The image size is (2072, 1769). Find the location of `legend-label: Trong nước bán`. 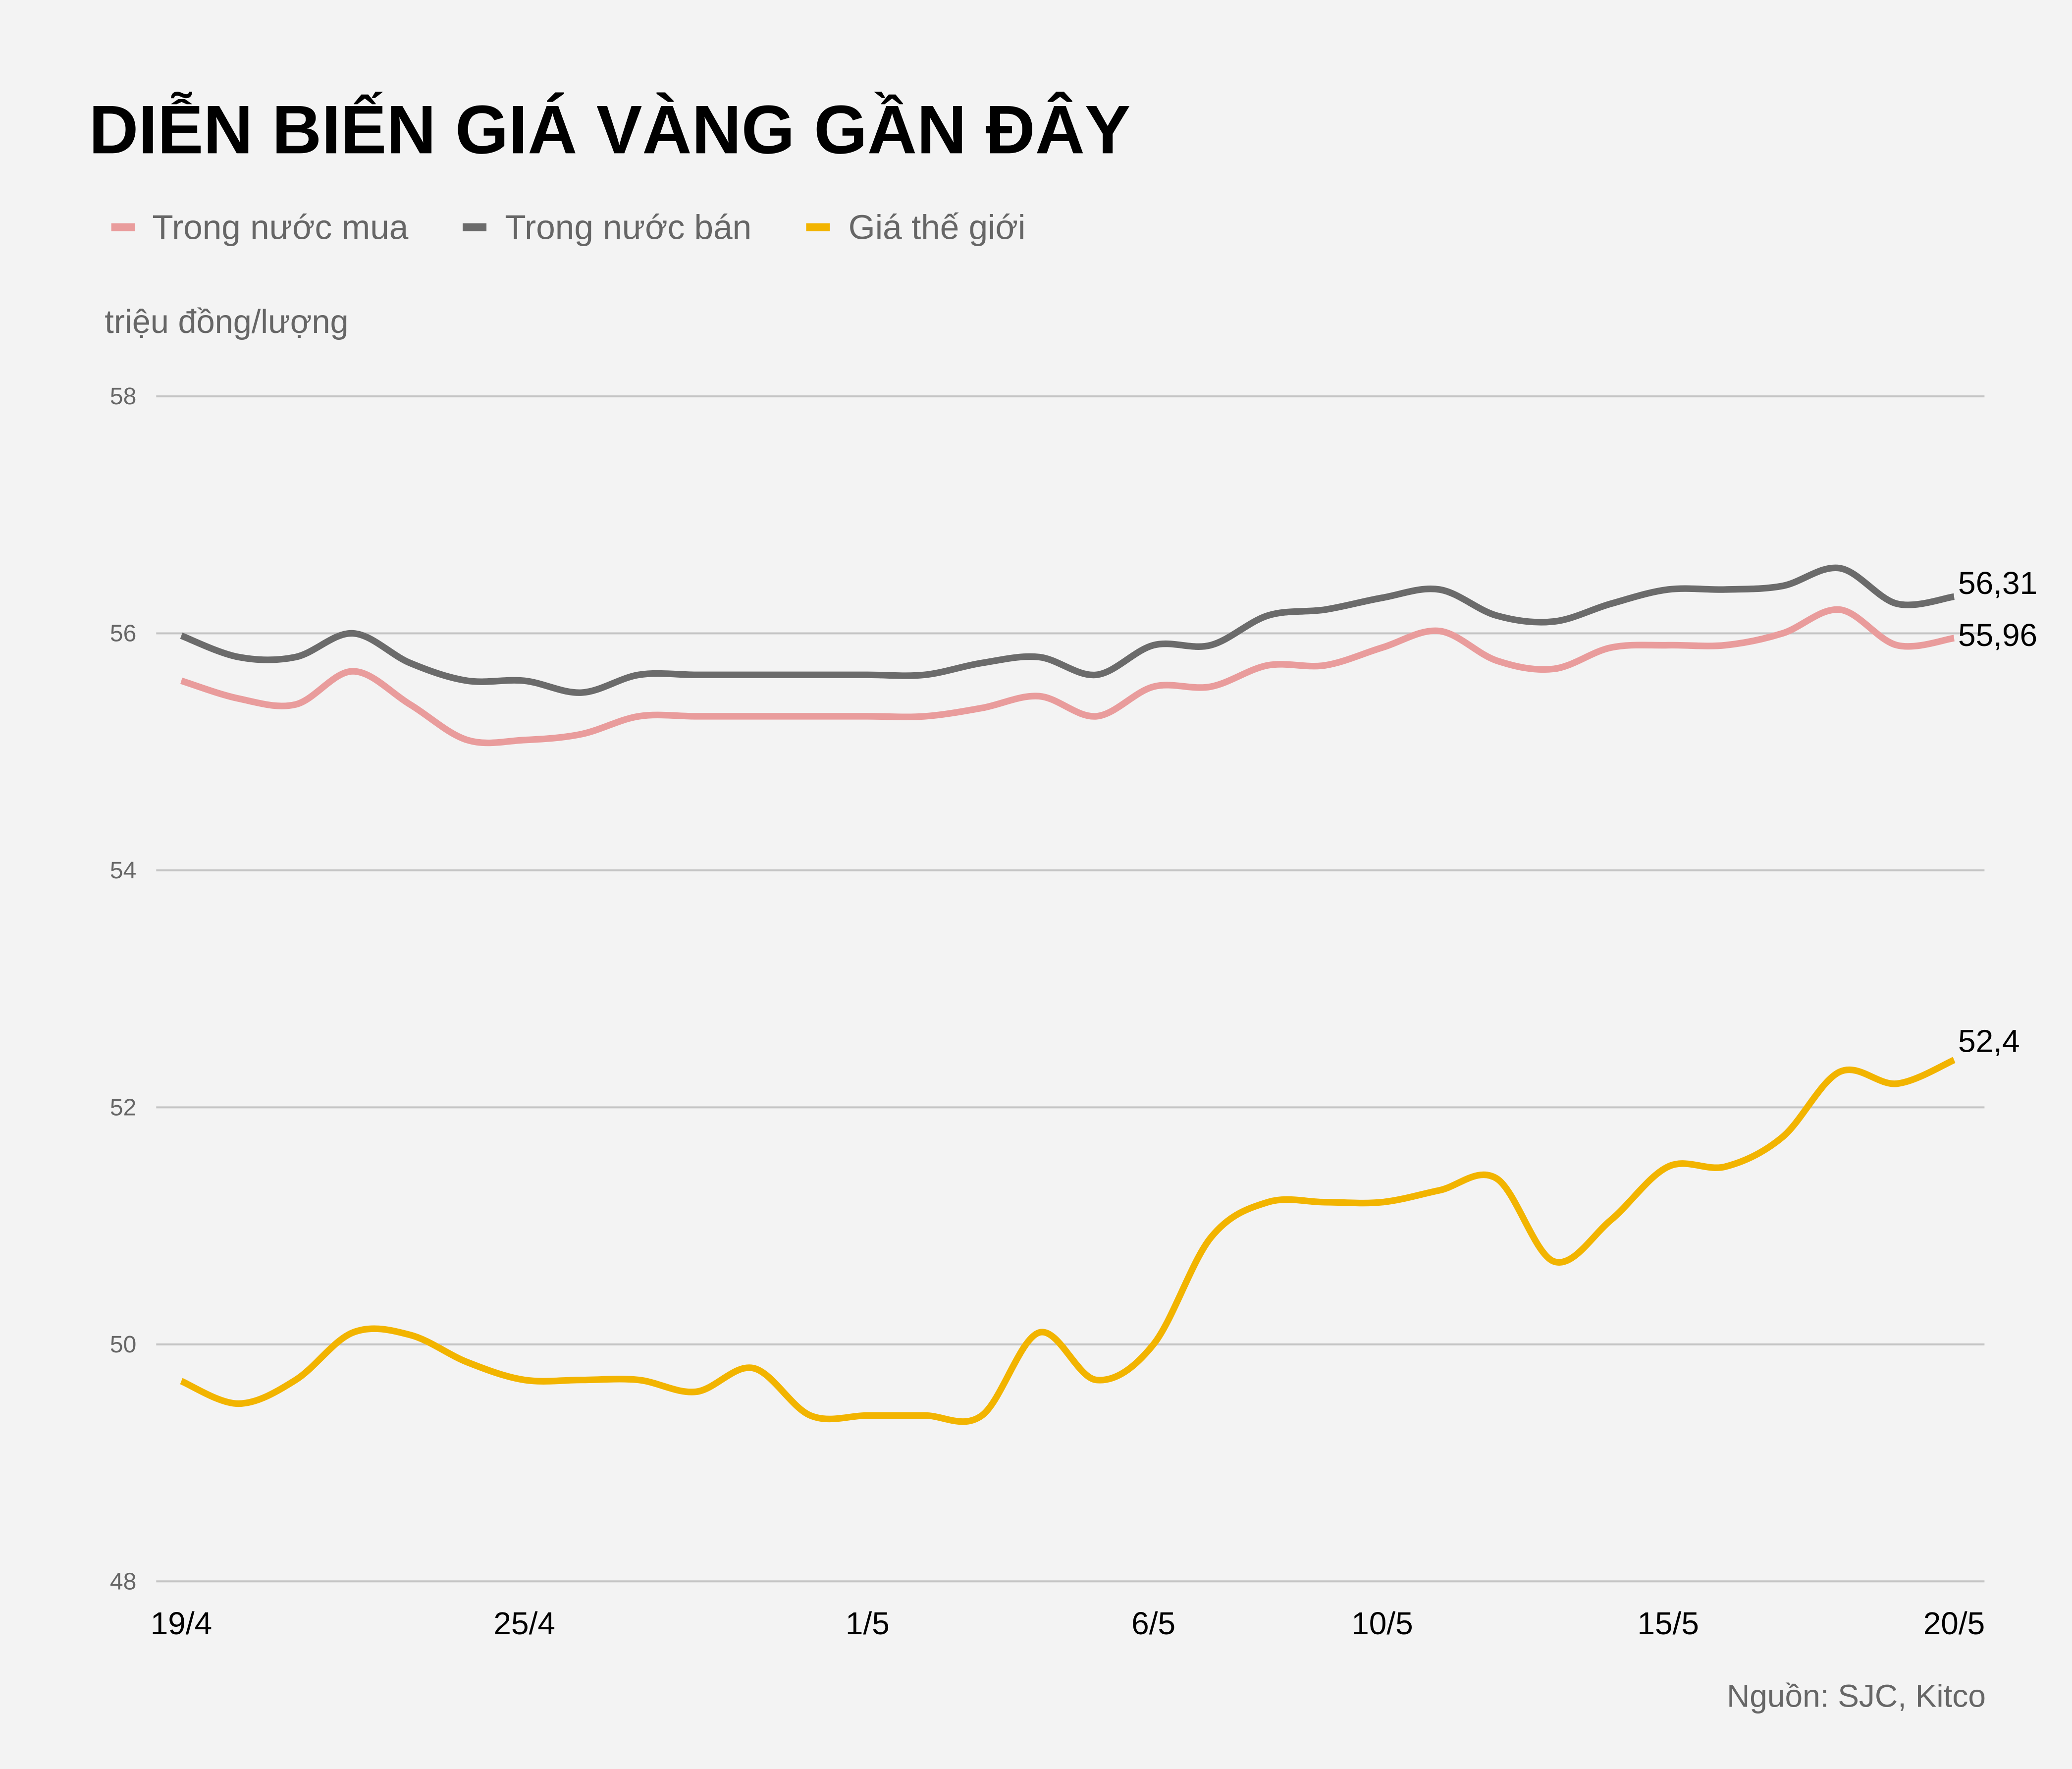

legend-label: Trong nước bán is located at coordinates (628, 228).